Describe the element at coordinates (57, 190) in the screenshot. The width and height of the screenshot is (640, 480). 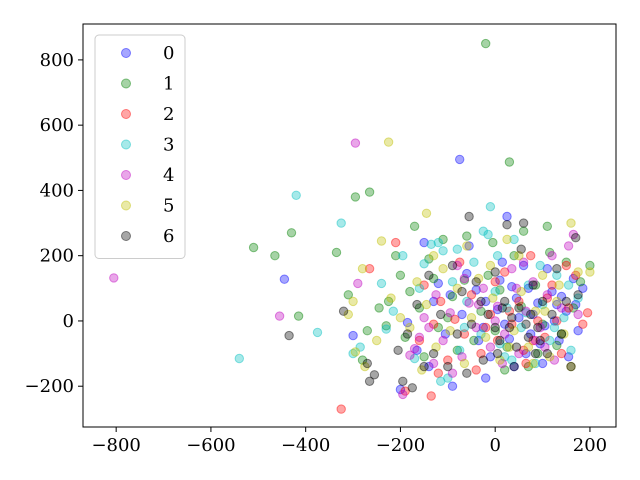
I see `y-tick-label: 400` at that location.